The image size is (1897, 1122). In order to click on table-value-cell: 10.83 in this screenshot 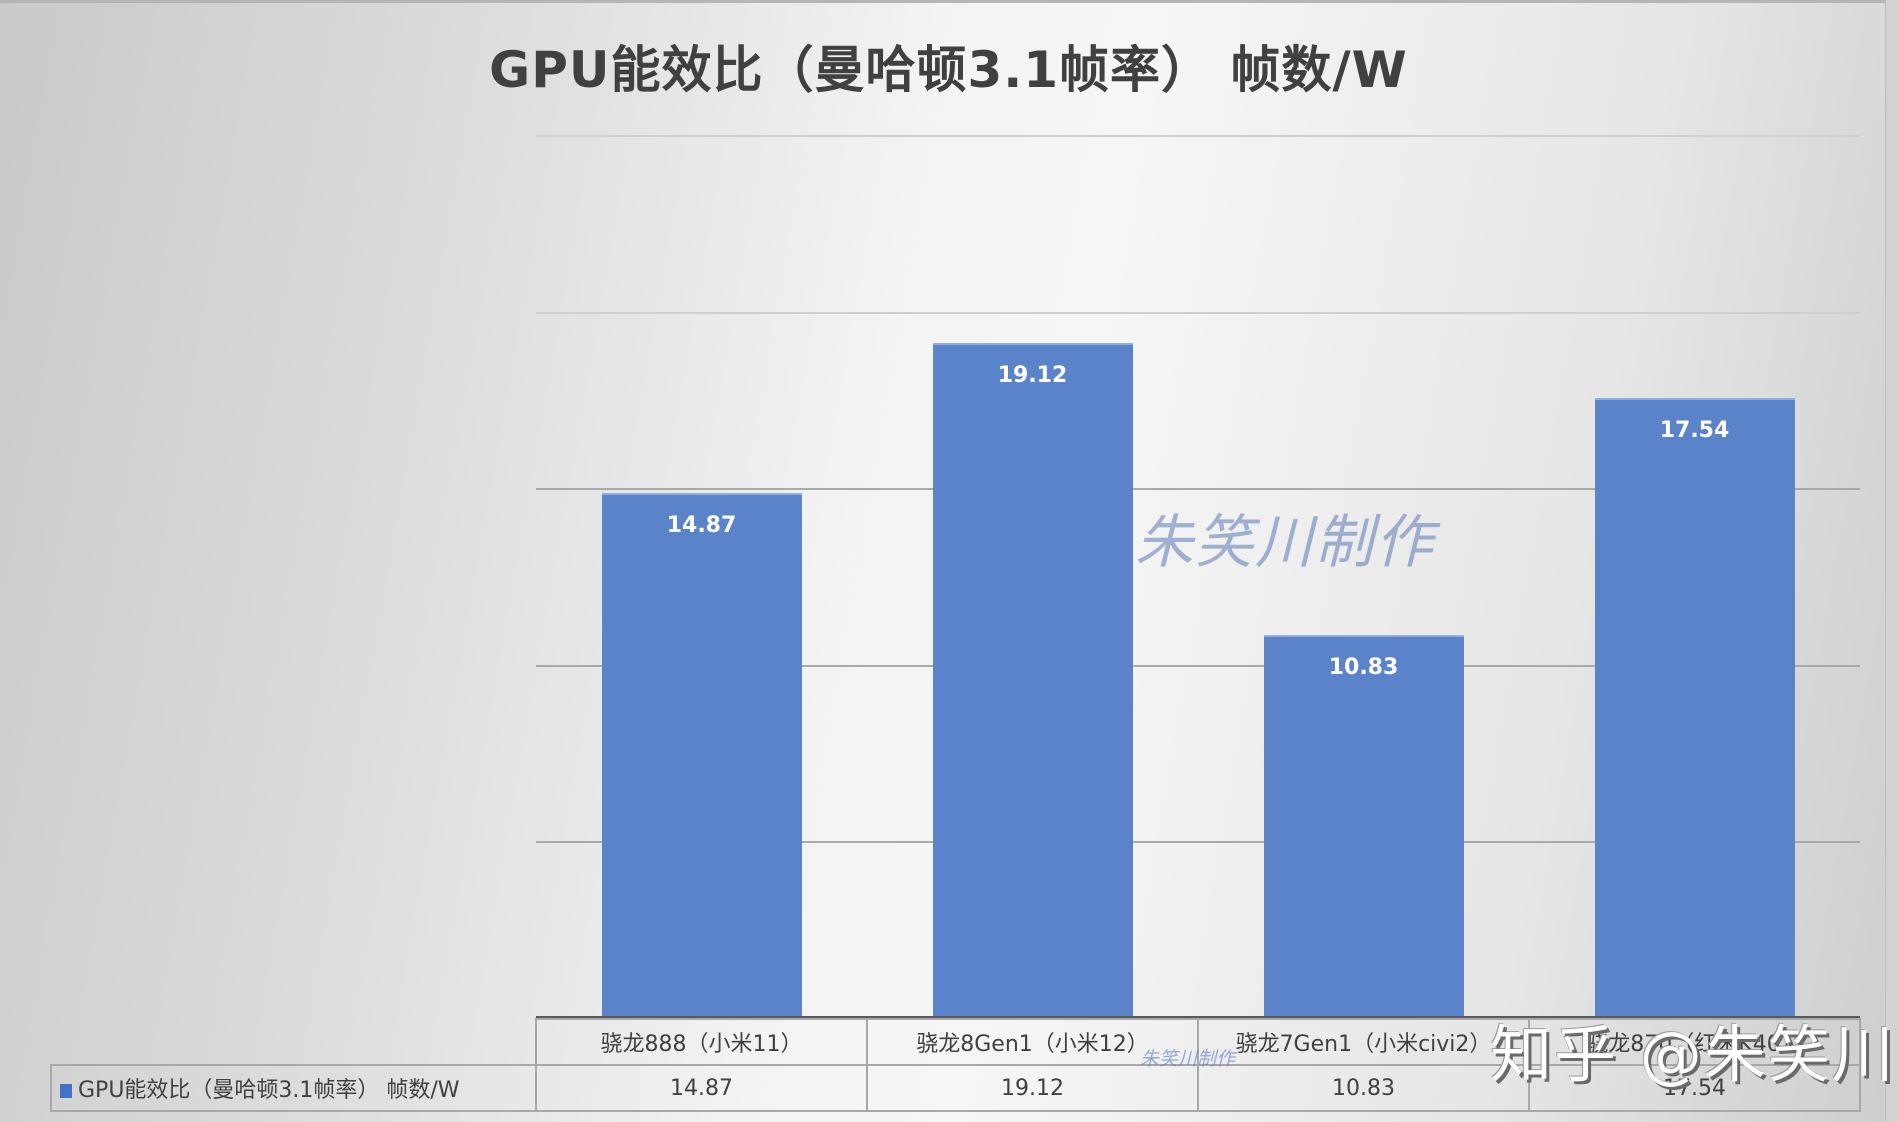, I will do `click(1363, 1088)`.